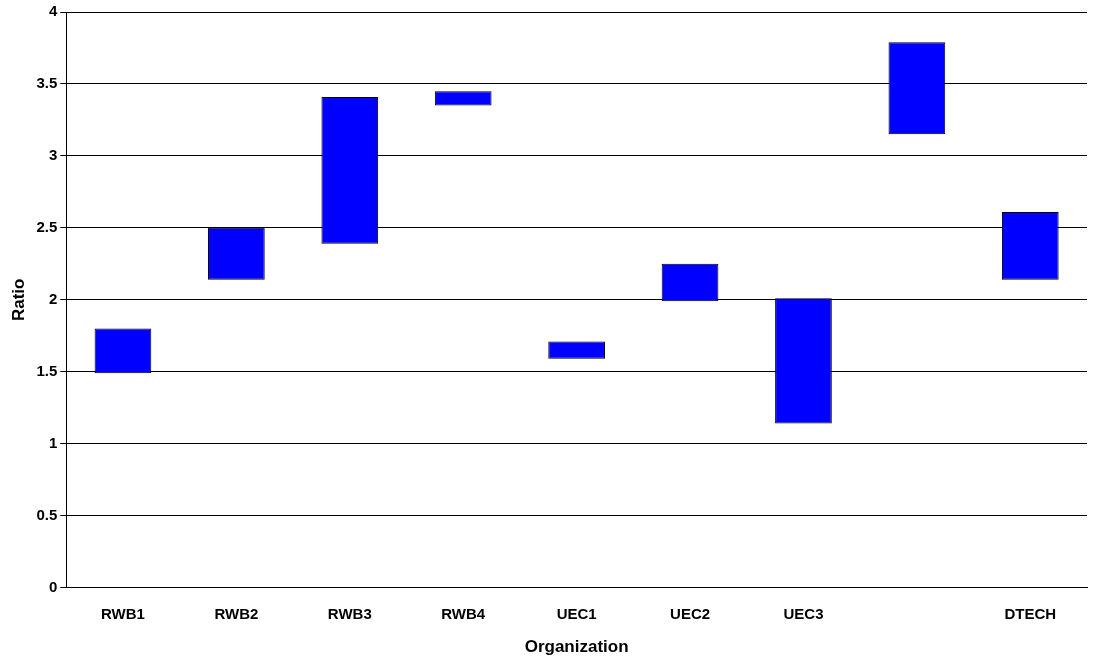 The width and height of the screenshot is (1109, 662). What do you see at coordinates (53, 155) in the screenshot?
I see `y-tick-label: 3` at bounding box center [53, 155].